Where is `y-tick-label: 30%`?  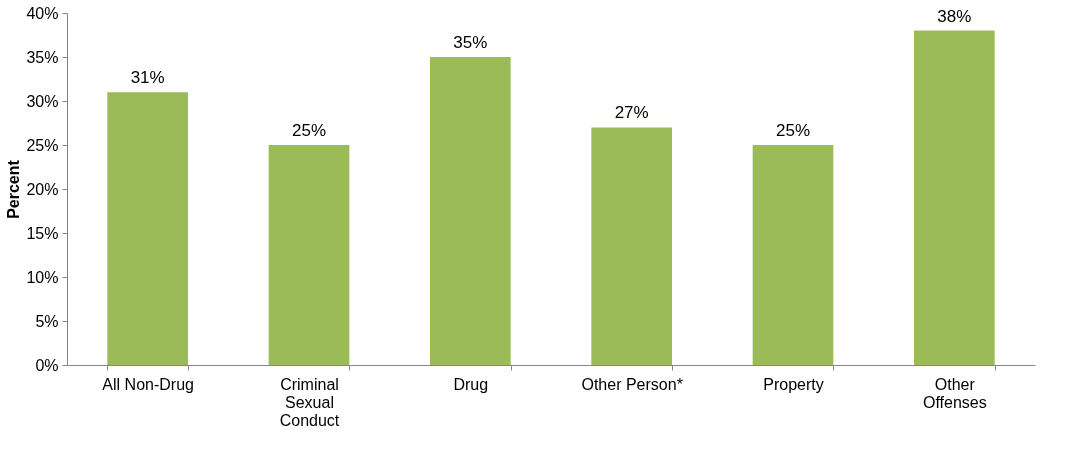 y-tick-label: 30% is located at coordinates (42, 101).